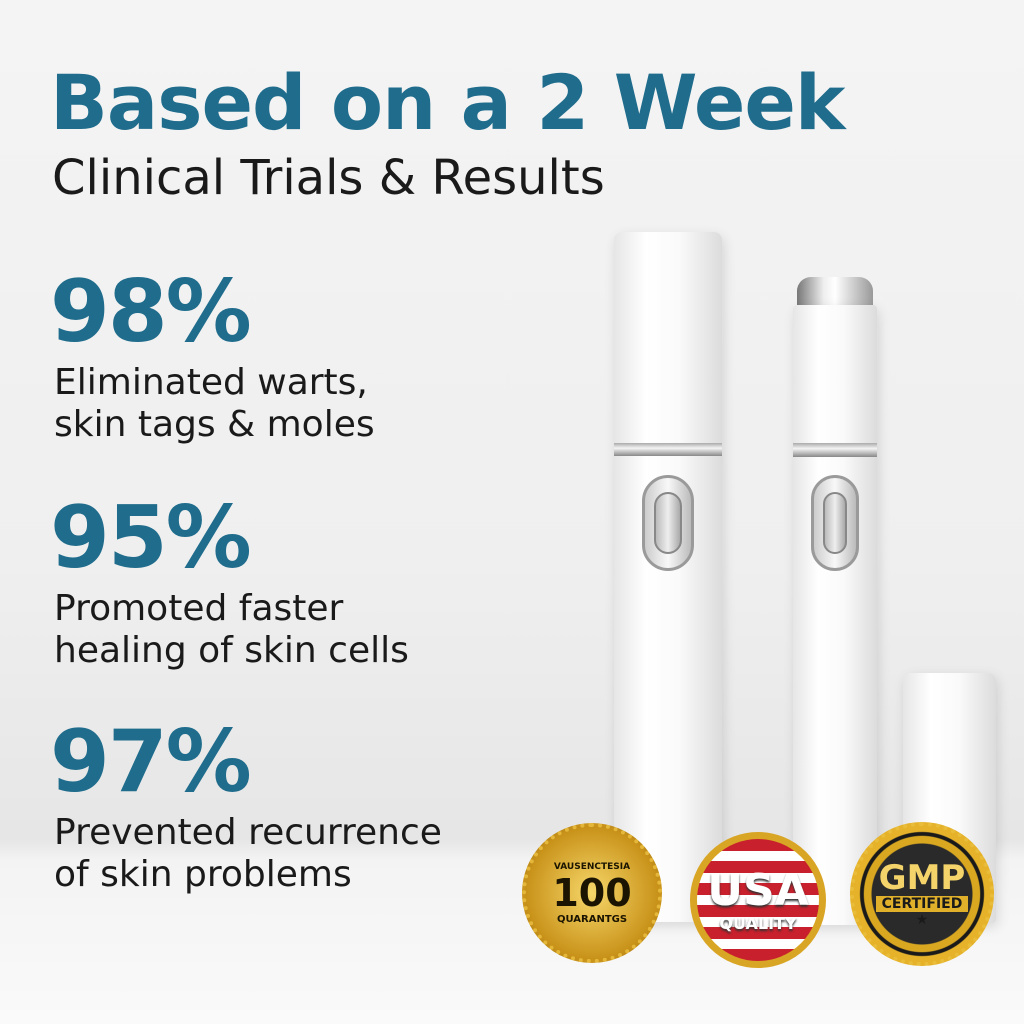  I want to click on pen-metal-tip, so click(835, 293).